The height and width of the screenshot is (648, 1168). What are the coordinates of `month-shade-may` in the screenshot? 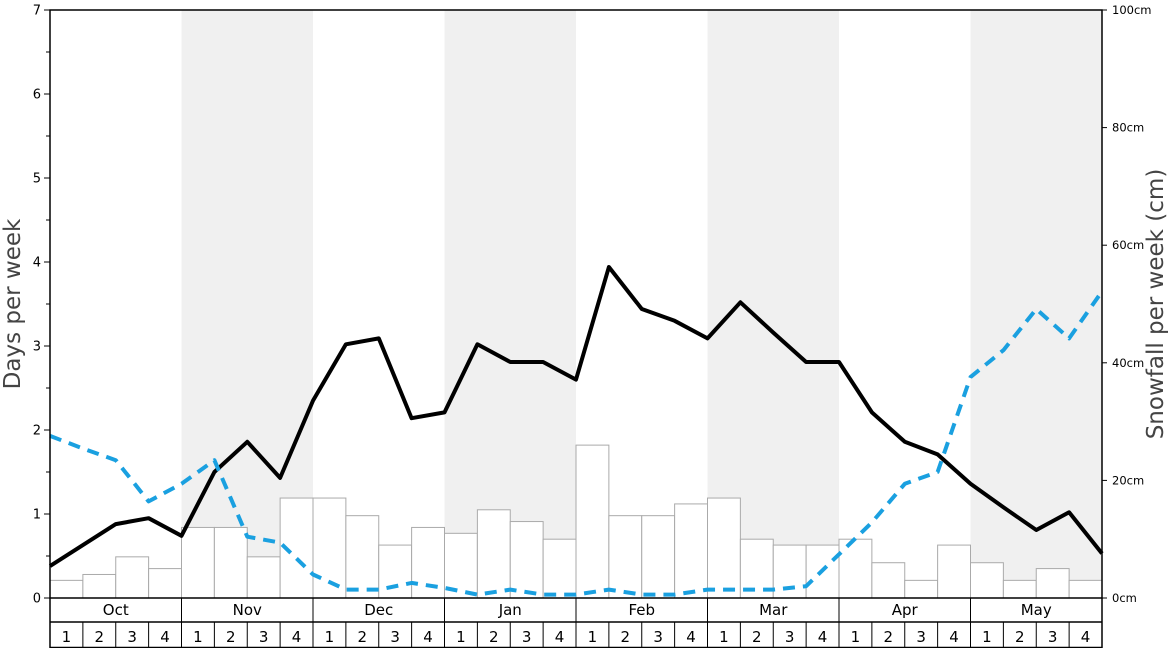 It's located at (1036, 304).